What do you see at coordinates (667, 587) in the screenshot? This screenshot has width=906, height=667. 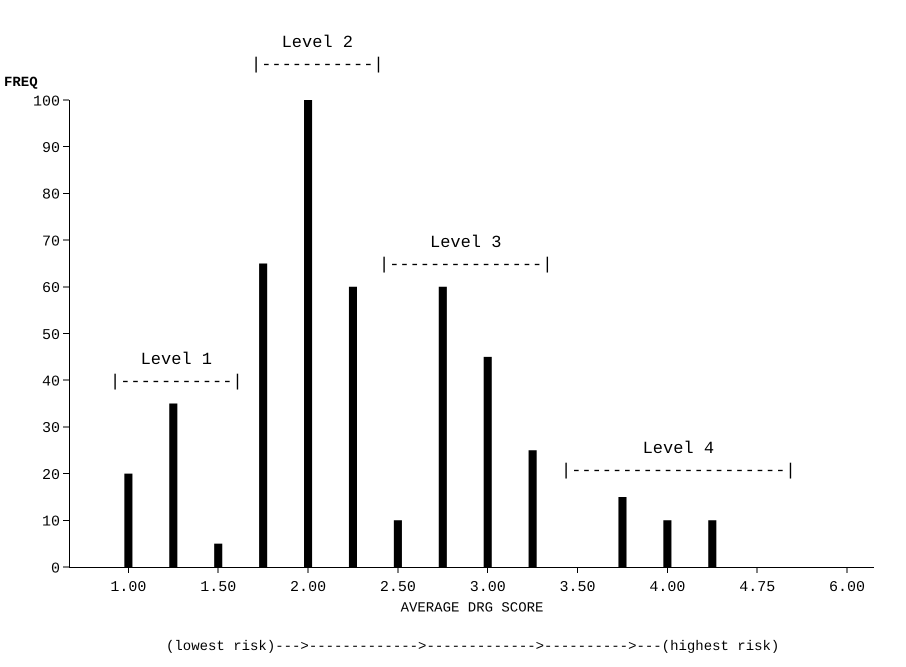 I see `x-tick-label: 4.00` at bounding box center [667, 587].